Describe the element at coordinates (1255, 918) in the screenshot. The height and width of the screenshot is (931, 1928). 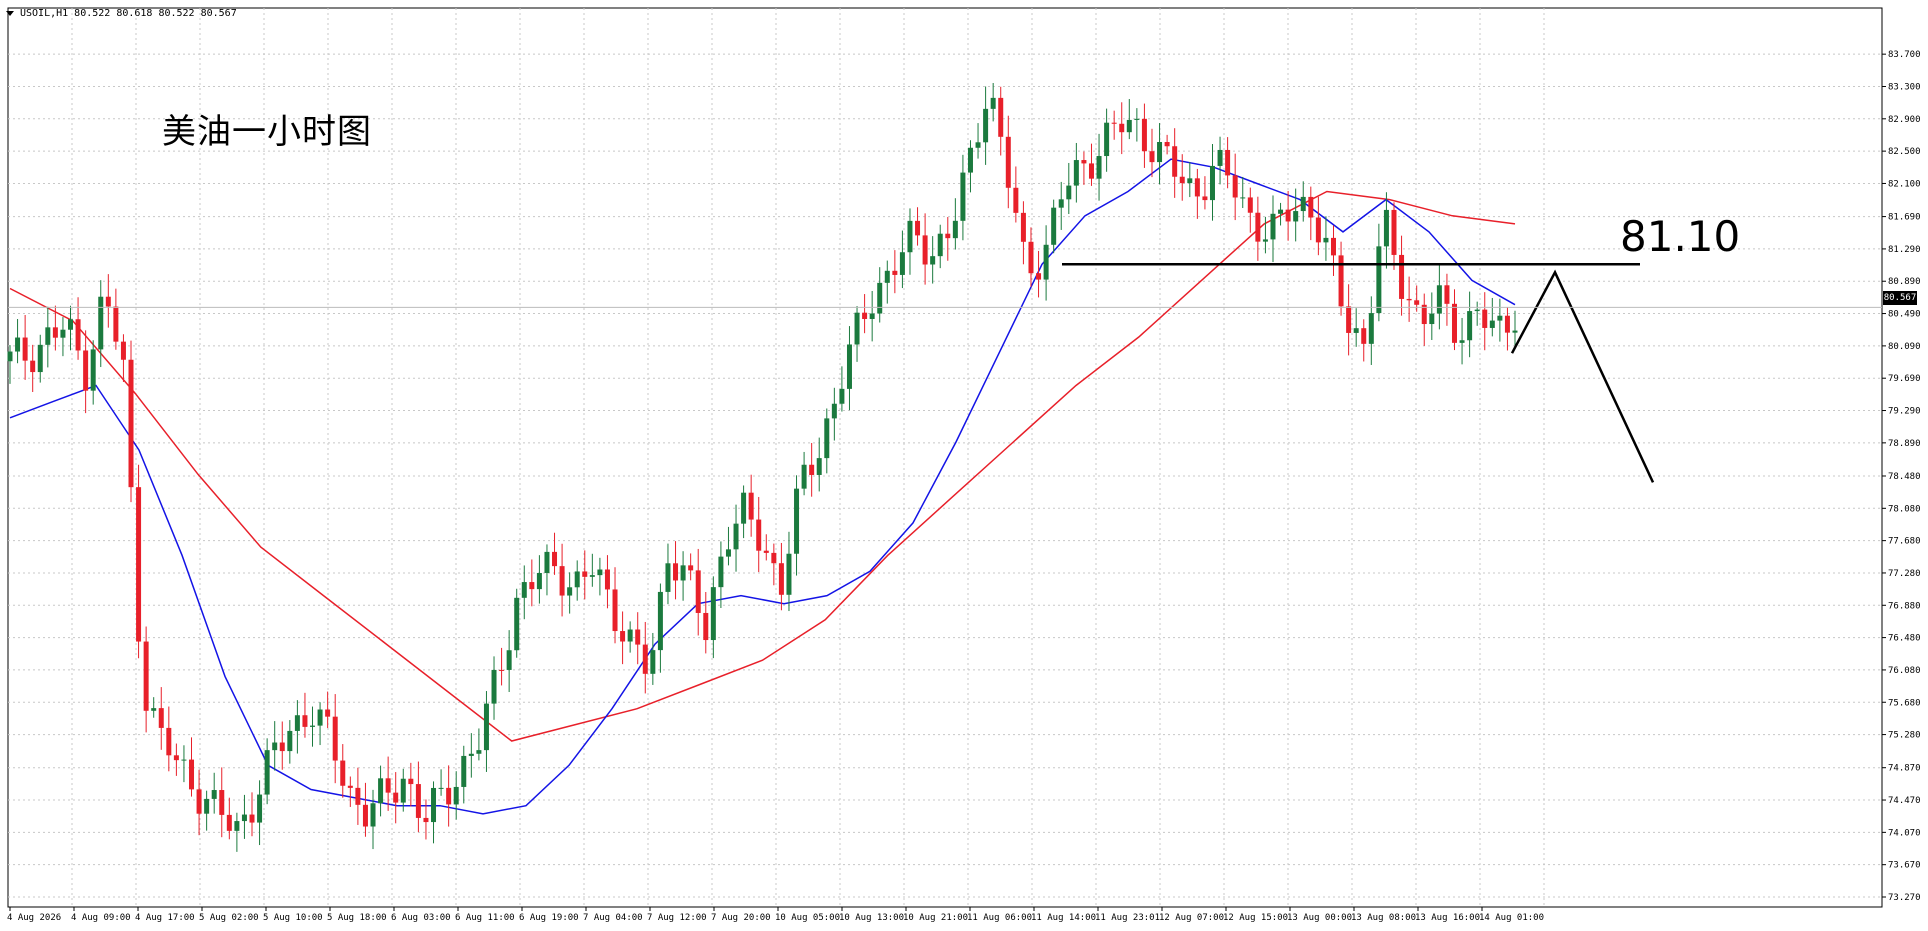
I see `x-tick-label: 12 Aug 15:00` at that location.